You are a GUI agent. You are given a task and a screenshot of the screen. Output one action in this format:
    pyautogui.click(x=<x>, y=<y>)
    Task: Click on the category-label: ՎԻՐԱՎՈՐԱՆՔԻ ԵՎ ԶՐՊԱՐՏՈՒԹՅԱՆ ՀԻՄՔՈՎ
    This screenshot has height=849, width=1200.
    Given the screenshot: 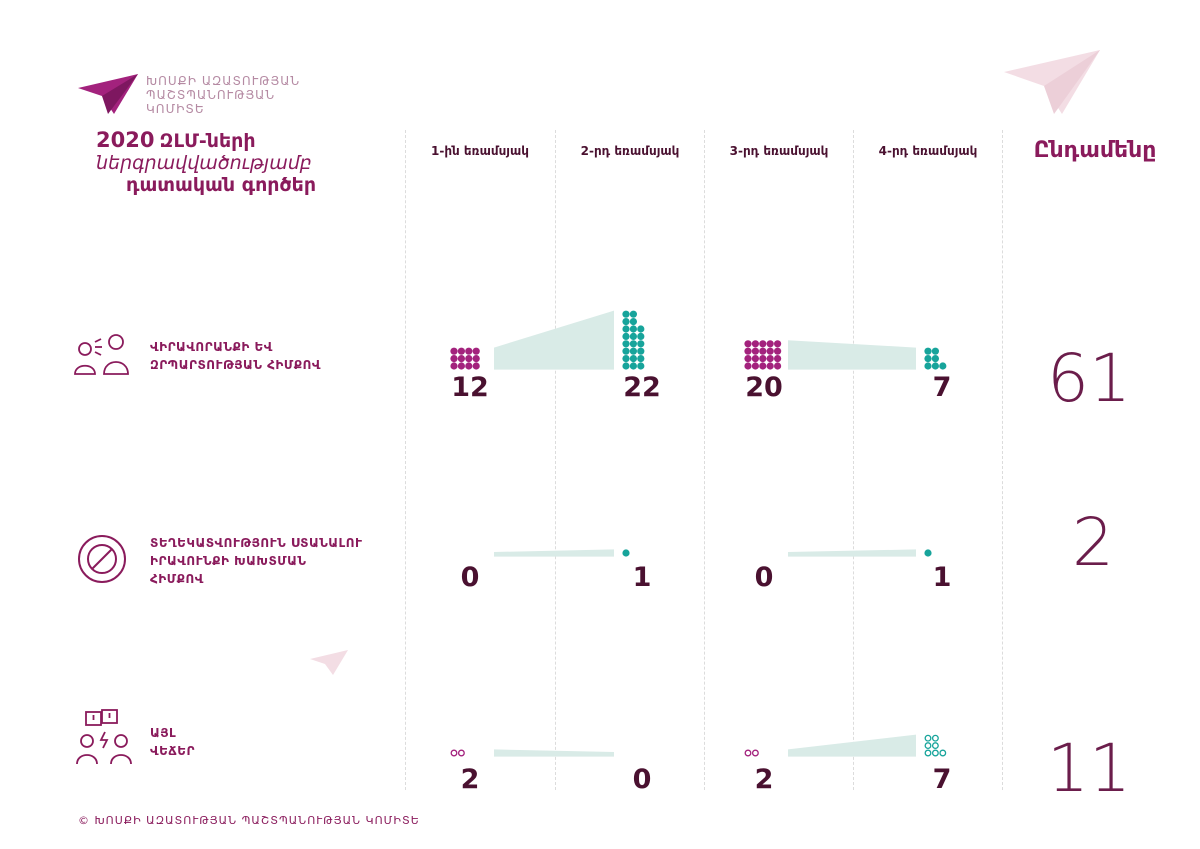 What is the action you would take?
    pyautogui.click(x=235, y=356)
    